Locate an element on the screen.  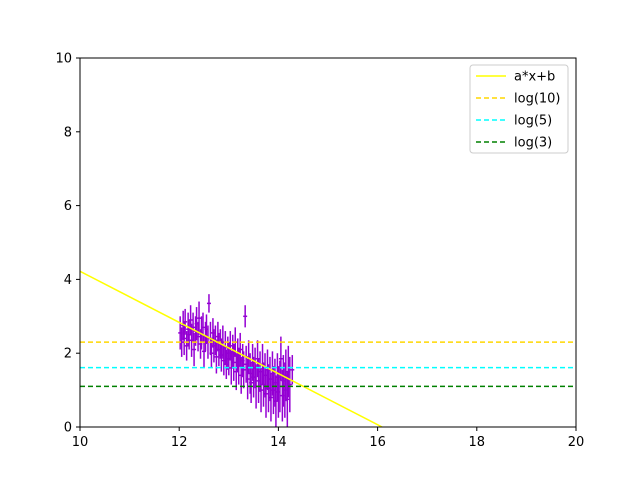
y-tick-label: 8 is located at coordinates (68, 132).